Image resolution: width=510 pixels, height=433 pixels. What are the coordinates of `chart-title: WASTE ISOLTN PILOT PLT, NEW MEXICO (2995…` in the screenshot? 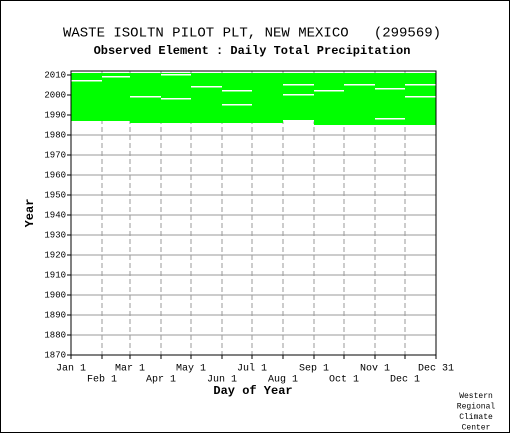 It's located at (252, 34).